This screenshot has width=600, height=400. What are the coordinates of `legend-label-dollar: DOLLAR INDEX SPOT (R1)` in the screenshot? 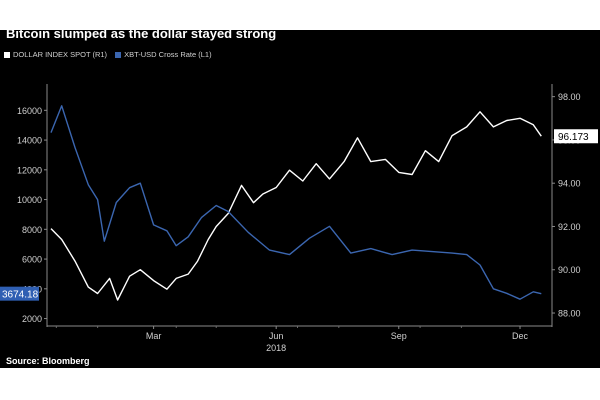 It's located at (60, 54).